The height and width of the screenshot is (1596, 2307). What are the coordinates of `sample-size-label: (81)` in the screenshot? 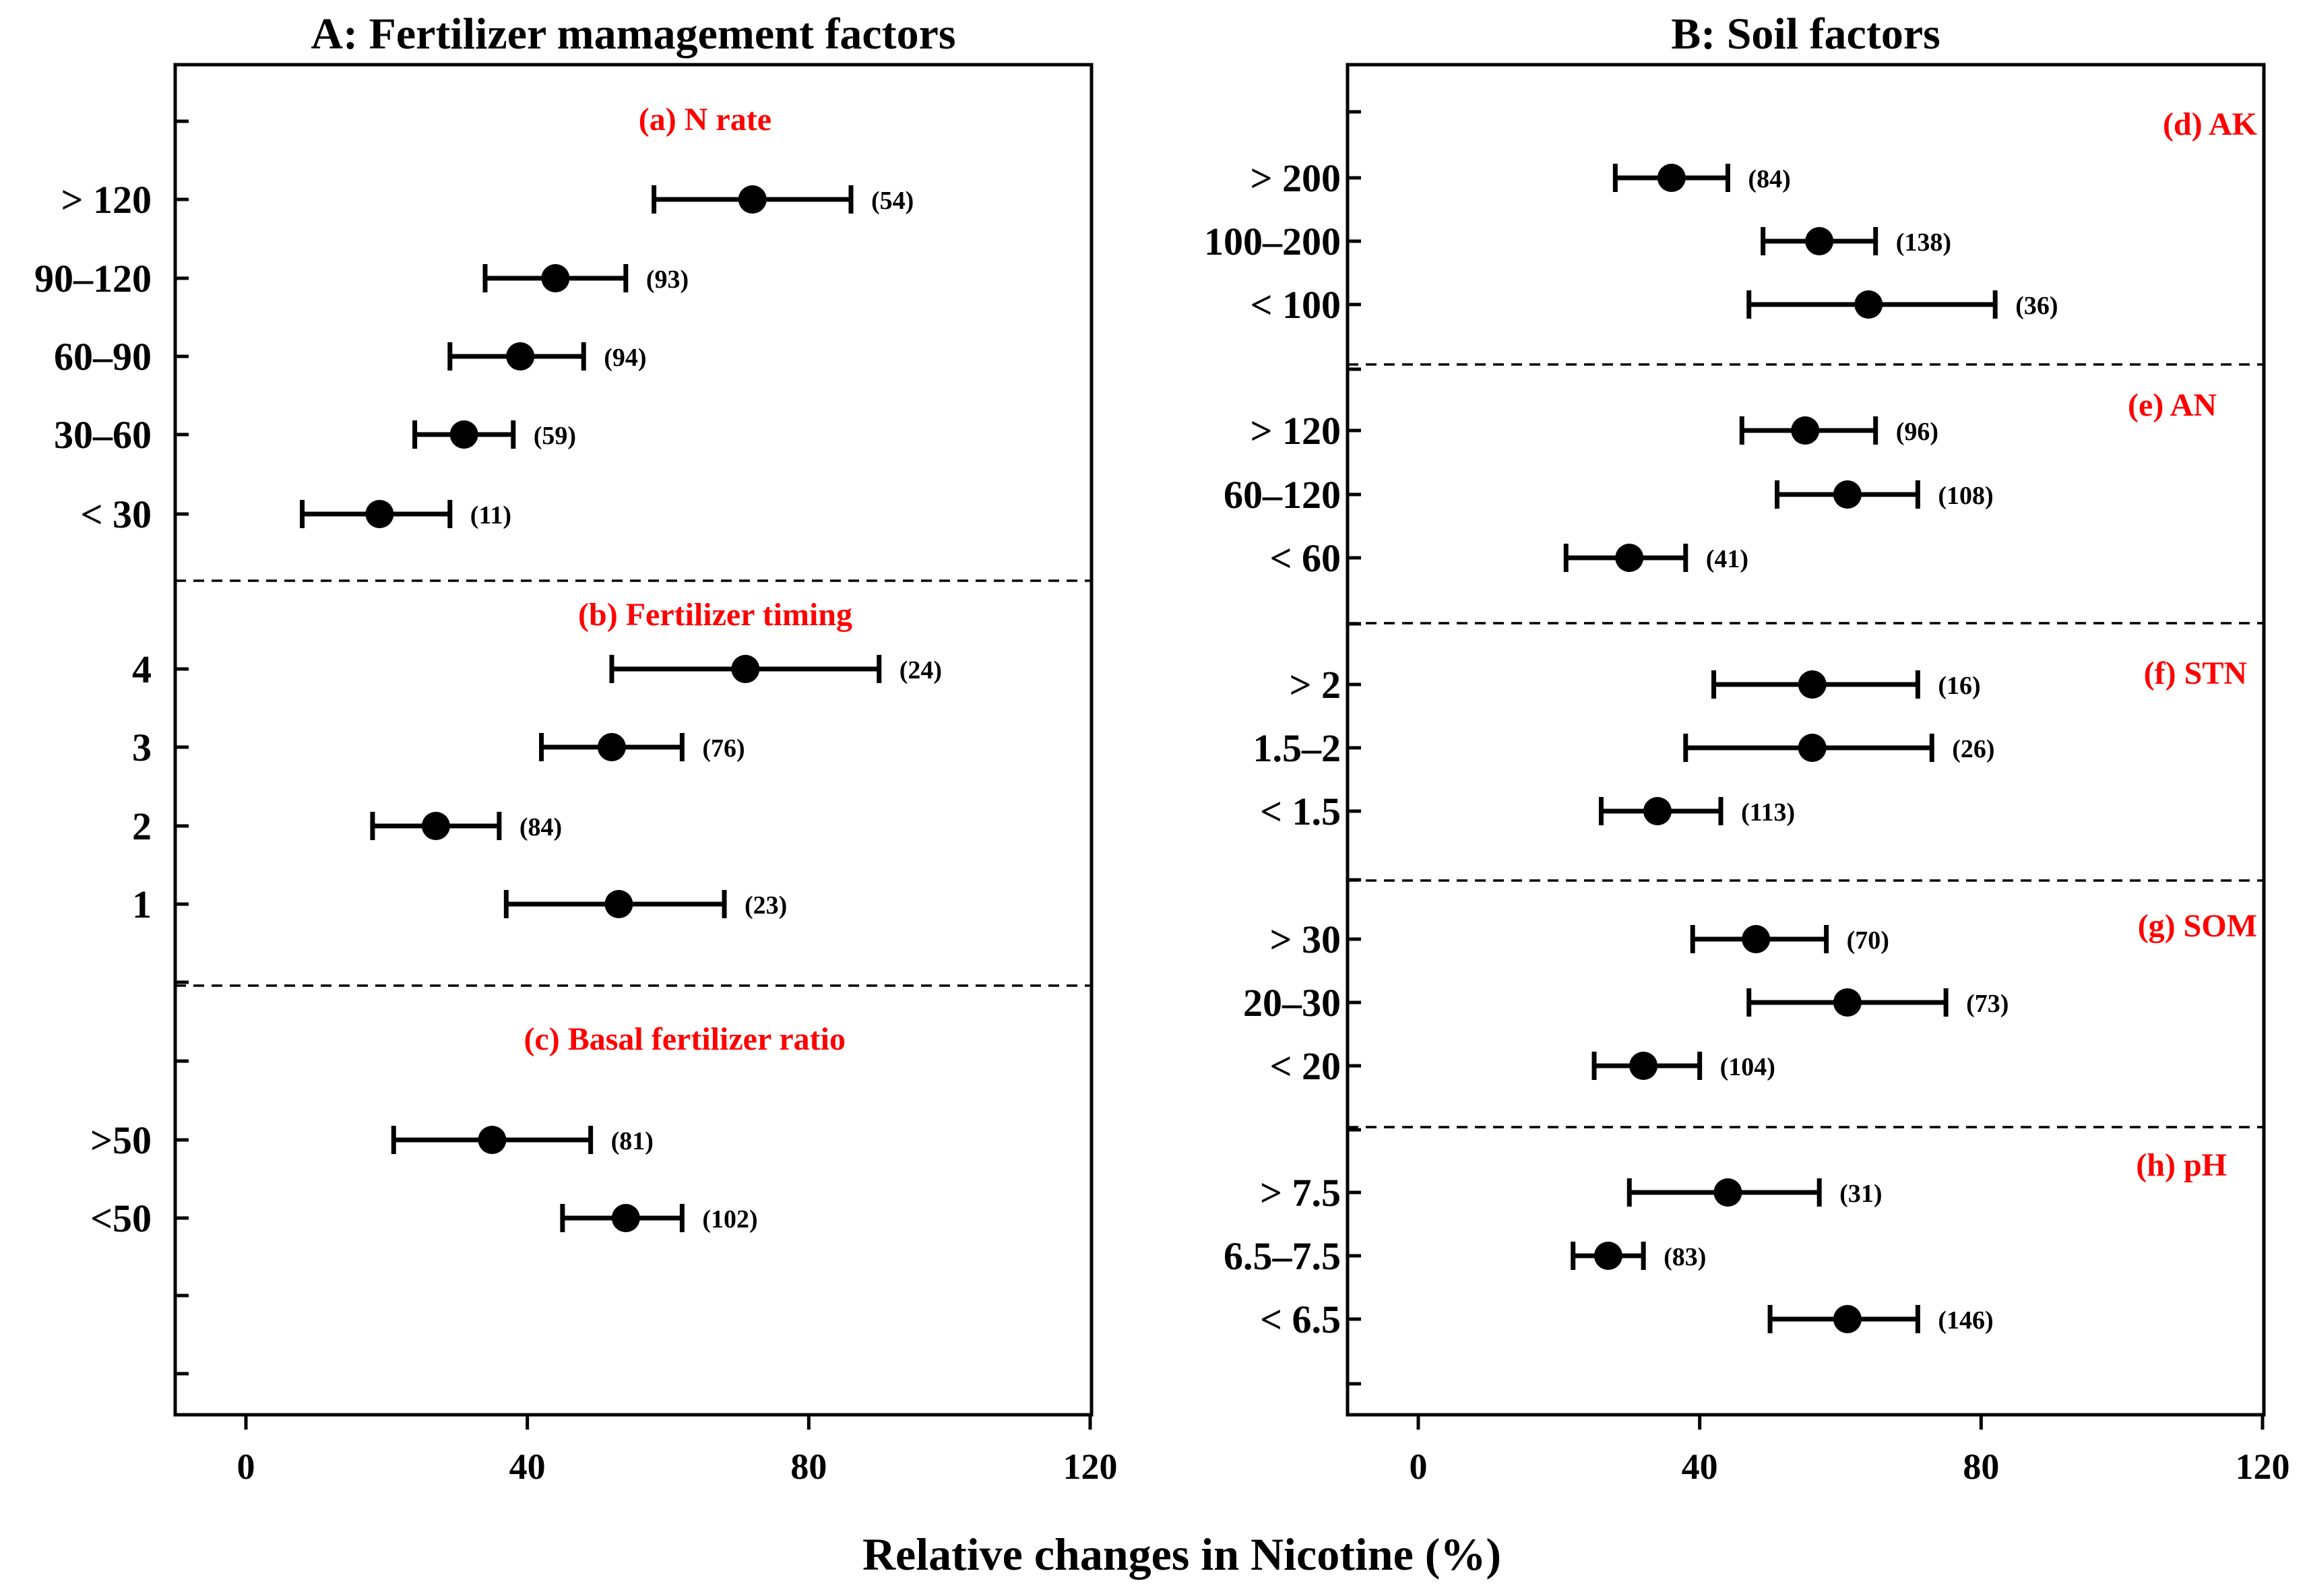 It's located at (632, 1141).